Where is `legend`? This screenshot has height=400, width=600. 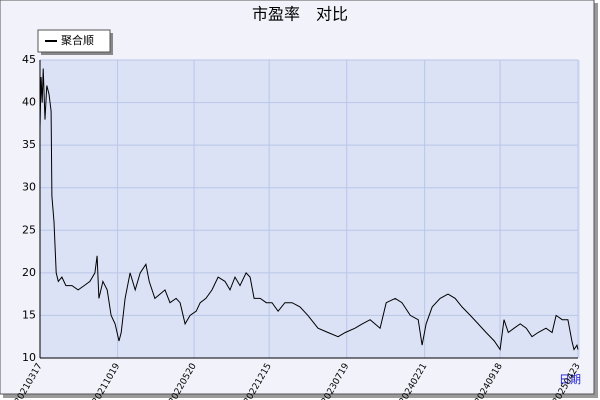 legend is located at coordinates (74, 41).